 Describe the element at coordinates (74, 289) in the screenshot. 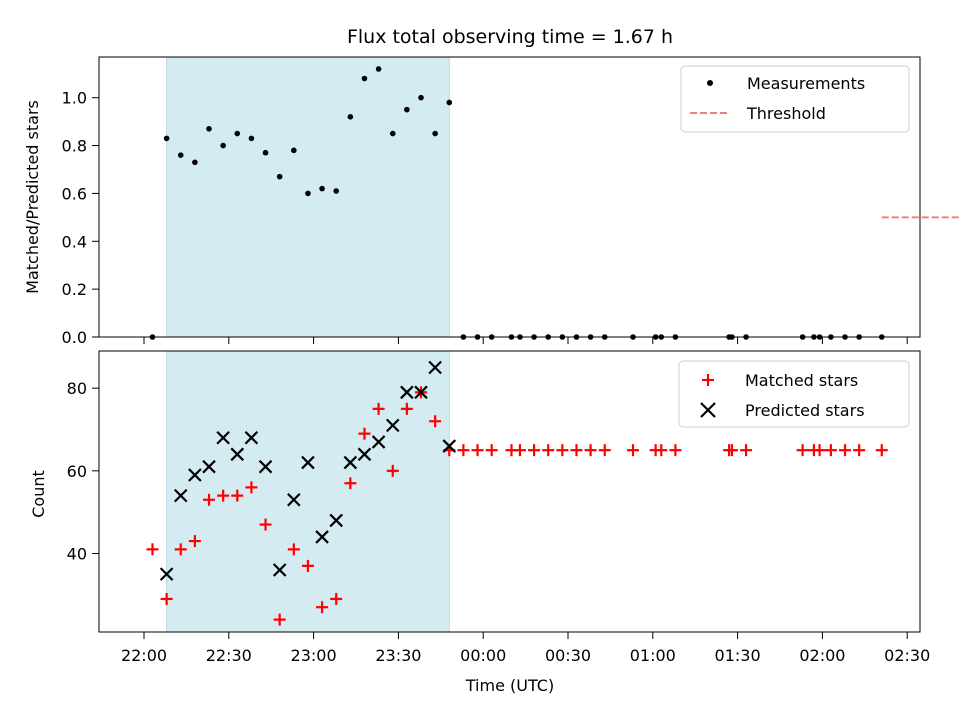

I see `ratio-y-tick-label: 0.2` at that location.